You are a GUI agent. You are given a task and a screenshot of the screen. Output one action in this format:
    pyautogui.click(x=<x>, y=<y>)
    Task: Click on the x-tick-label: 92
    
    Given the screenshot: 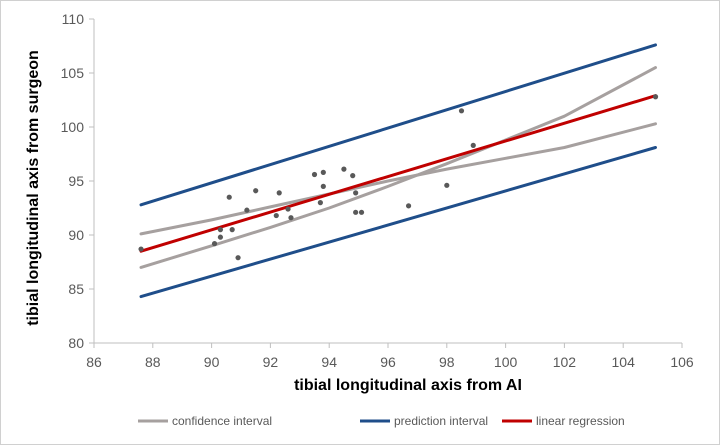 What is the action you would take?
    pyautogui.click(x=271, y=362)
    